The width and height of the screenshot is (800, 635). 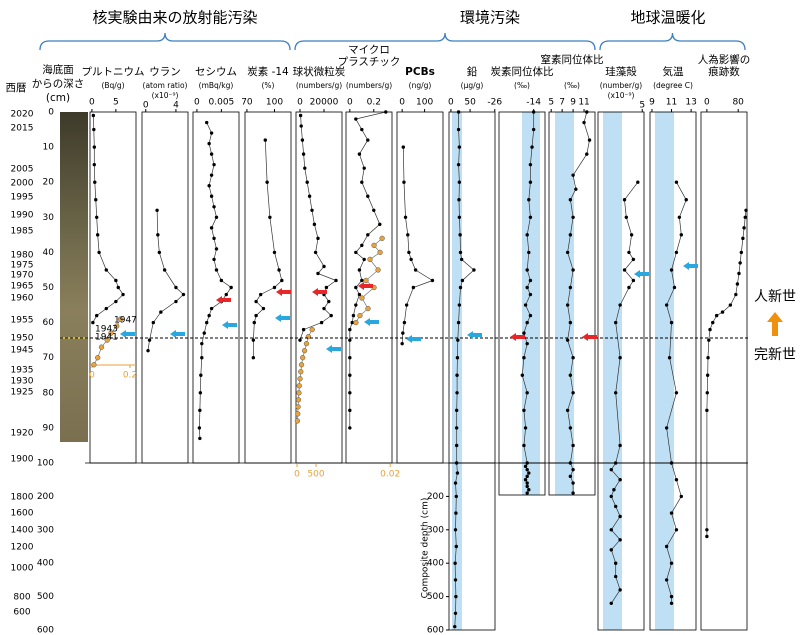 What do you see at coordinates (216, 72) in the screenshot?
I see `panel-title: セシウム` at bounding box center [216, 72].